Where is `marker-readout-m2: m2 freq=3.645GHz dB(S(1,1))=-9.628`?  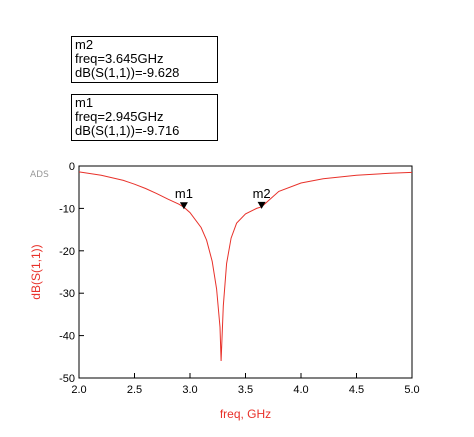 marker-readout-m2: m2 freq=3.645GHz dB(S(1,1))=-9.628 is located at coordinates (144, 59).